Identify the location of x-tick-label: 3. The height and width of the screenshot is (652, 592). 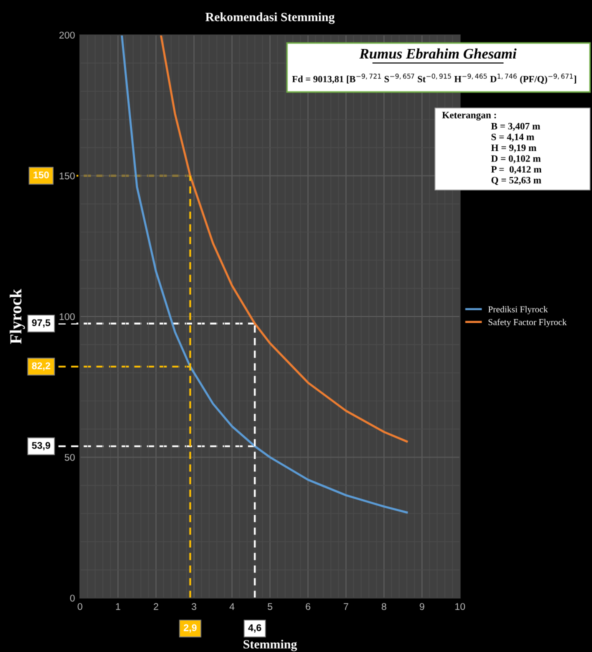
(194, 606).